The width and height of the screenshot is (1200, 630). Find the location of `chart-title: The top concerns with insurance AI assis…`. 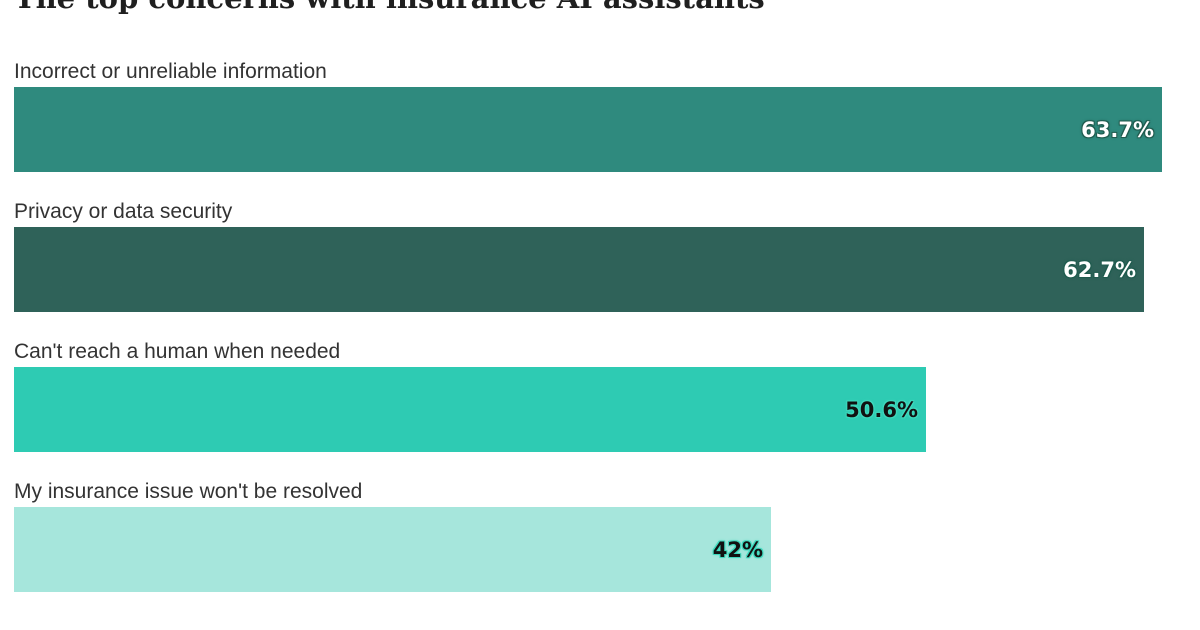

chart-title: The top concerns with insurance AI assis… is located at coordinates (389, 9).